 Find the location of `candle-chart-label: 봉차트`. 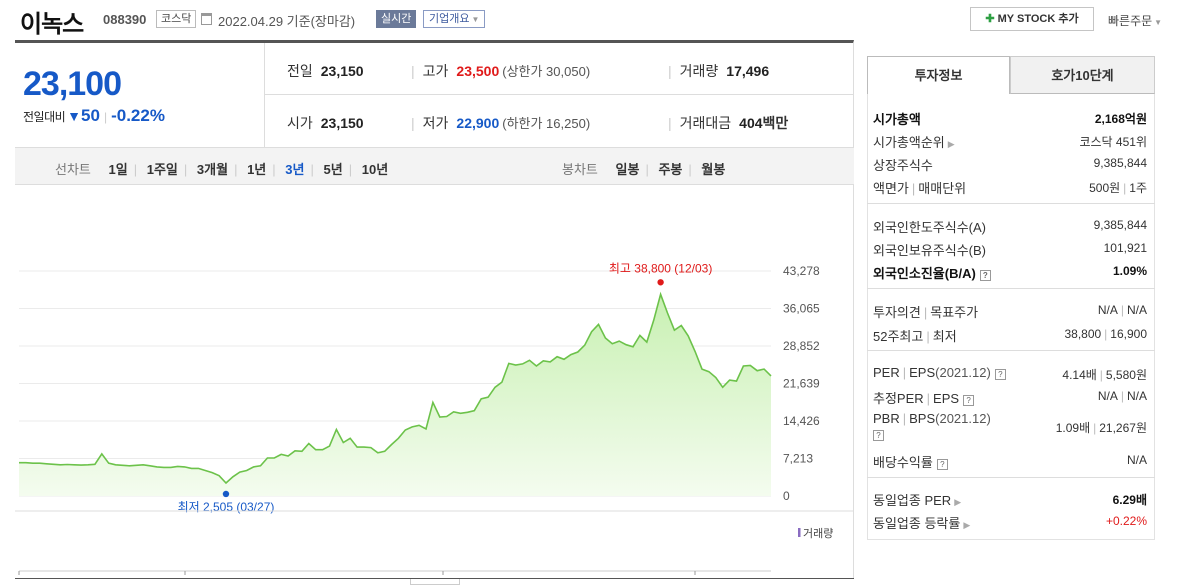

candle-chart-label: 봉차트 is located at coordinates (580, 169).